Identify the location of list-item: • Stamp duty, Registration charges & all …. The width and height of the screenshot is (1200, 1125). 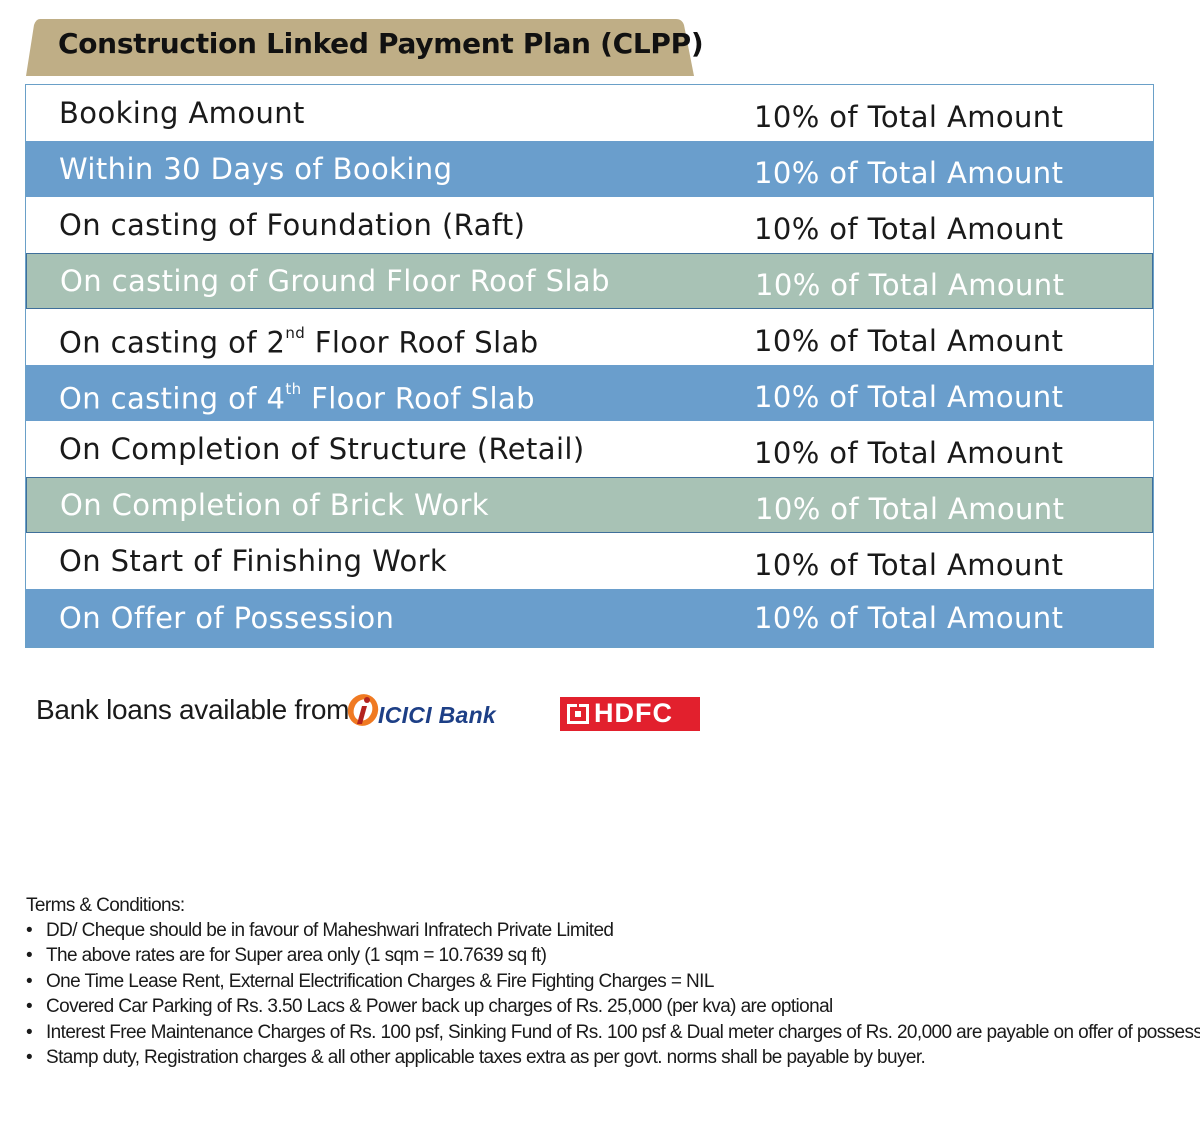
(611, 1057).